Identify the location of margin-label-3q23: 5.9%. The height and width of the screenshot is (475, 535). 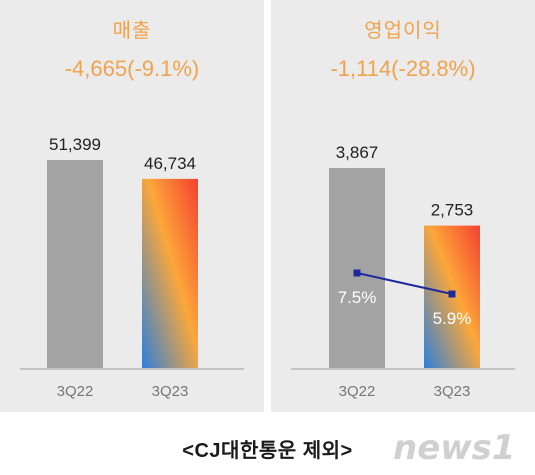
(452, 318).